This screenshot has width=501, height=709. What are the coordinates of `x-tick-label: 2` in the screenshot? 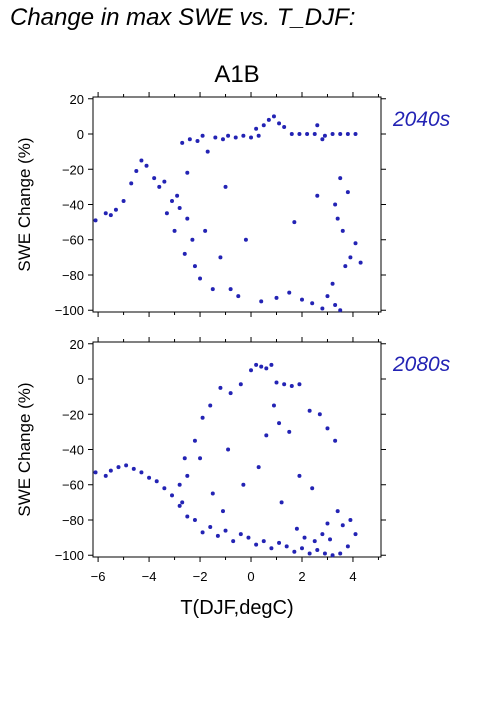 It's located at (301, 576).